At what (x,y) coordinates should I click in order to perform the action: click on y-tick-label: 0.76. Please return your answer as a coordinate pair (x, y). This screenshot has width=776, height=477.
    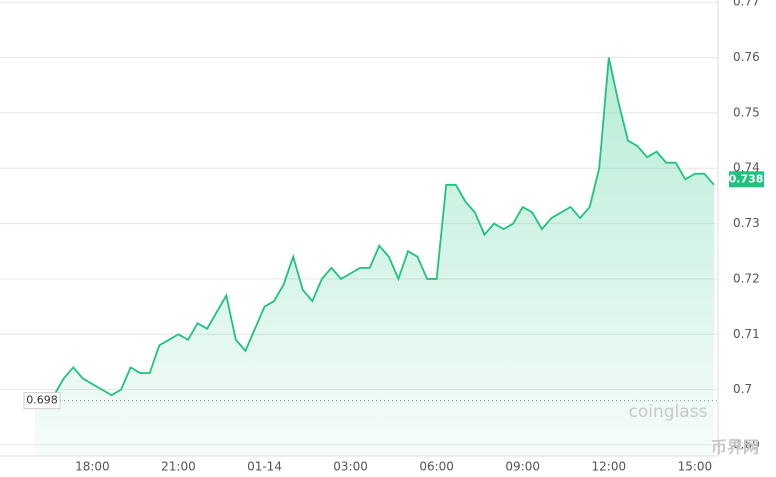
    Looking at the image, I should click on (746, 57).